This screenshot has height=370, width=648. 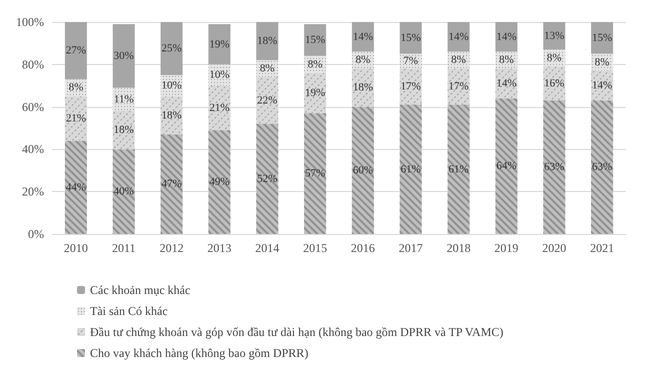 What do you see at coordinates (36, 234) in the screenshot?
I see `y-tick-label: 0%` at bounding box center [36, 234].